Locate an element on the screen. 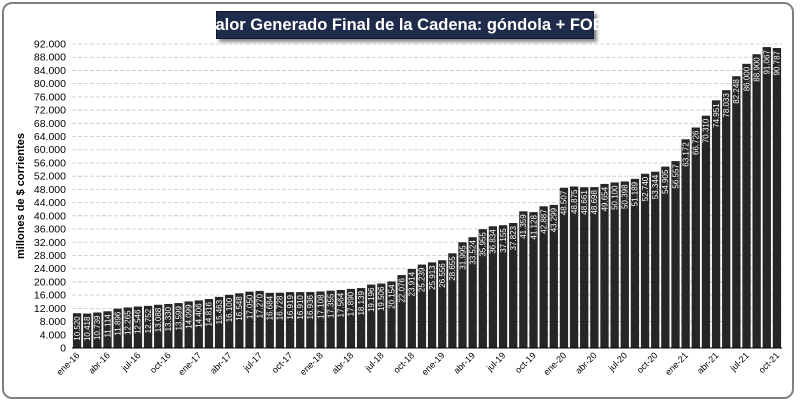 Image resolution: width=800 pixels, height=405 pixels. data-label: 17.564 is located at coordinates (341, 304).